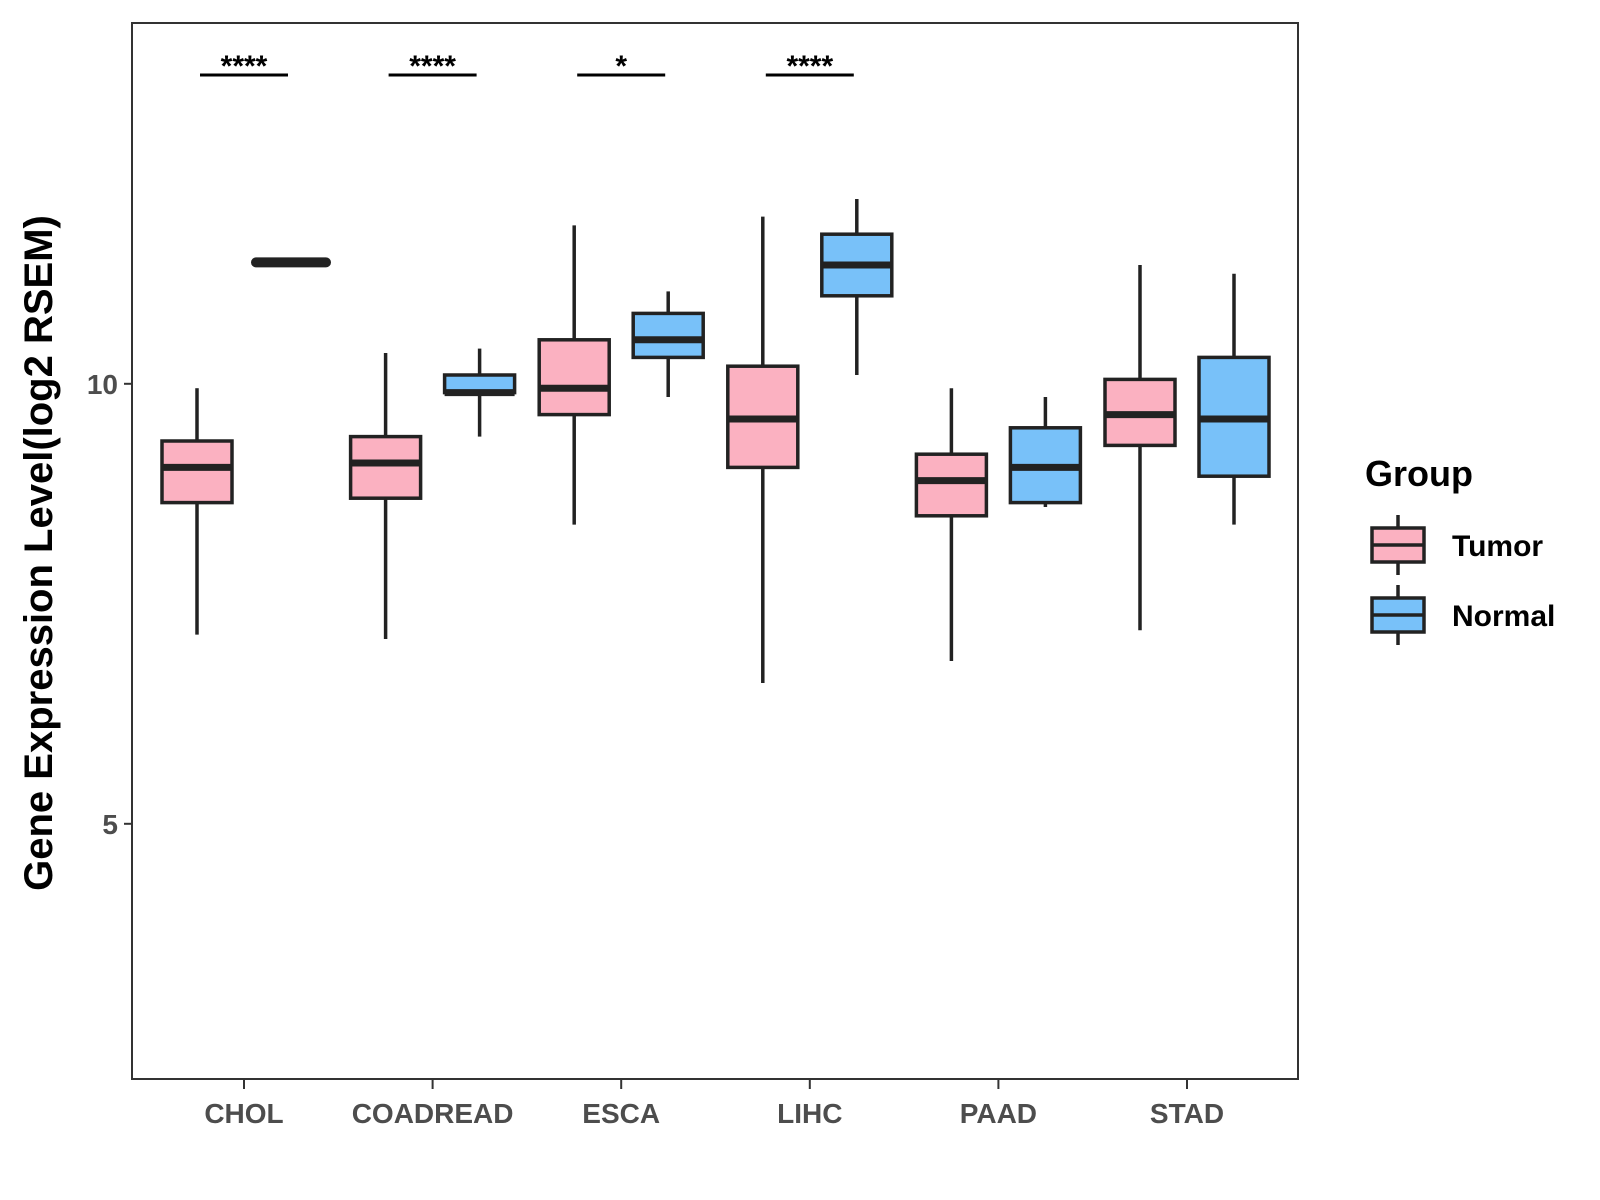  I want to click on y-axis-title: Gene Expression Level(log2 RSEM), so click(39, 553).